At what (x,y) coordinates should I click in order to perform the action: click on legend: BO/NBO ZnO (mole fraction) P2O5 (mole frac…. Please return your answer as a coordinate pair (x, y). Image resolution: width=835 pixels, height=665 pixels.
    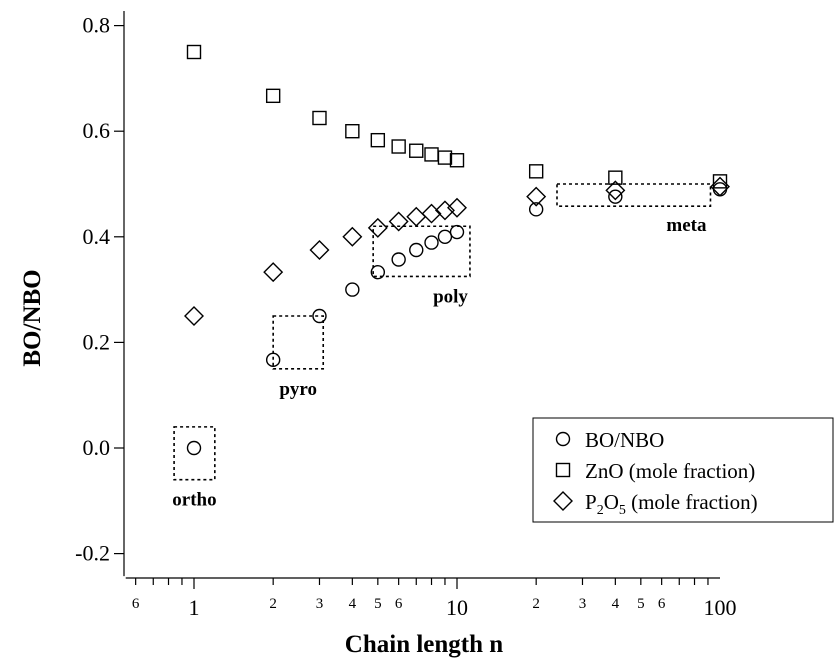
    Looking at the image, I should click on (683, 470).